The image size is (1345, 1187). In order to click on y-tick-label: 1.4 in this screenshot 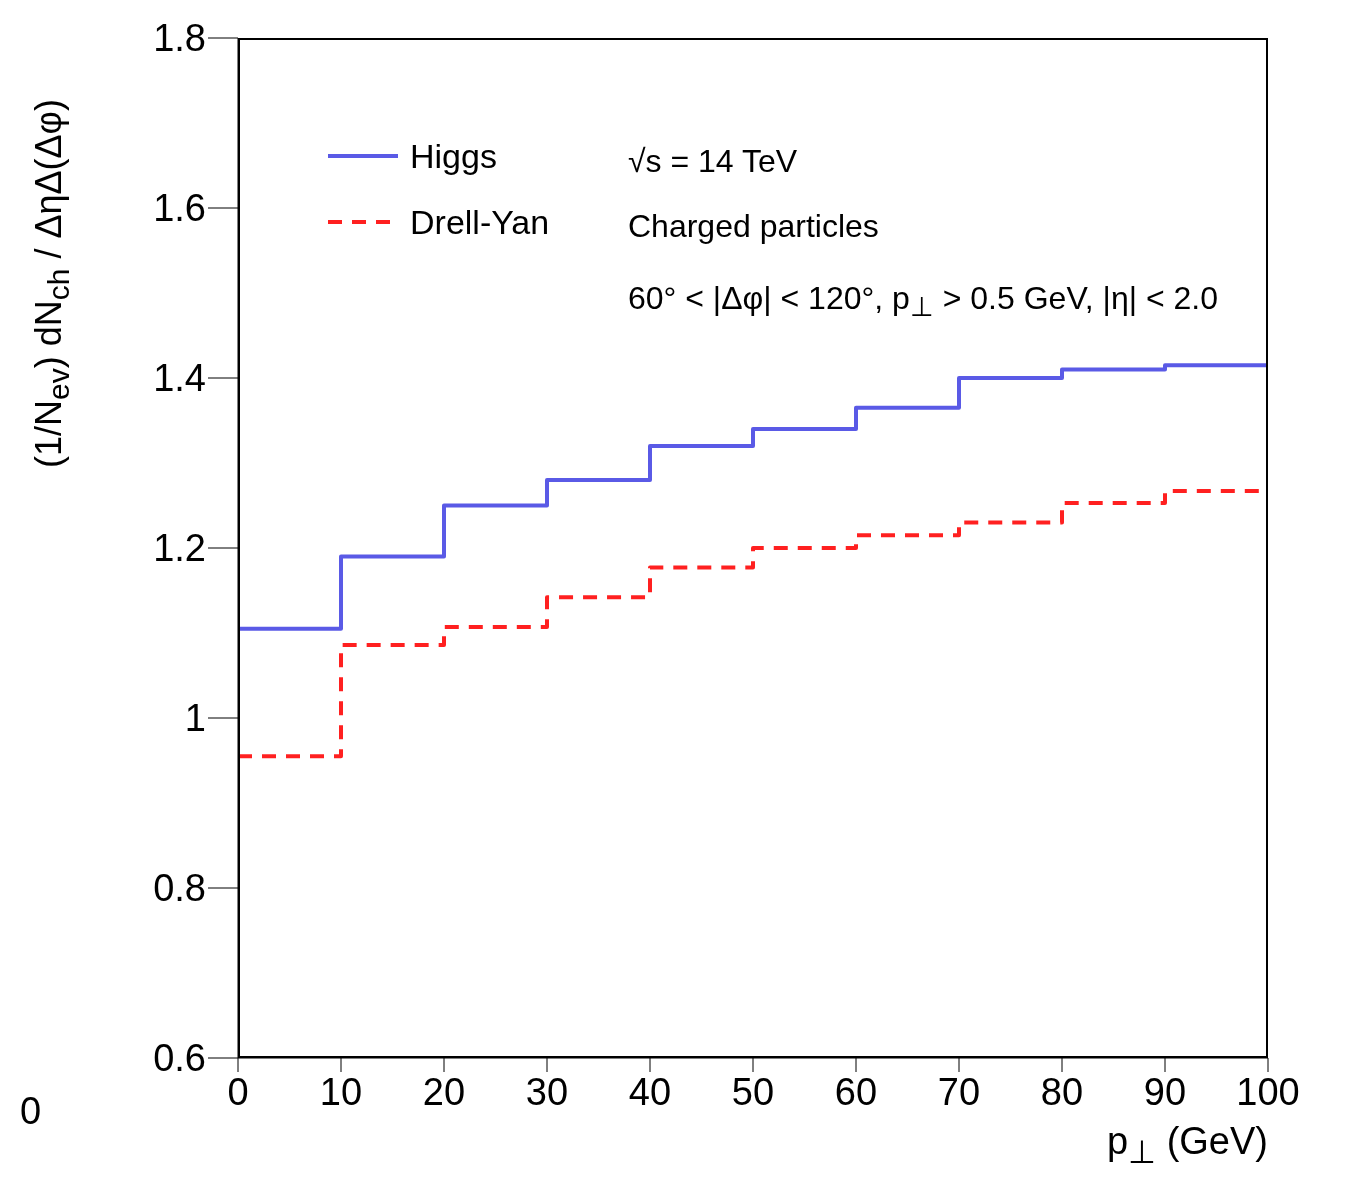, I will do `click(179, 378)`.